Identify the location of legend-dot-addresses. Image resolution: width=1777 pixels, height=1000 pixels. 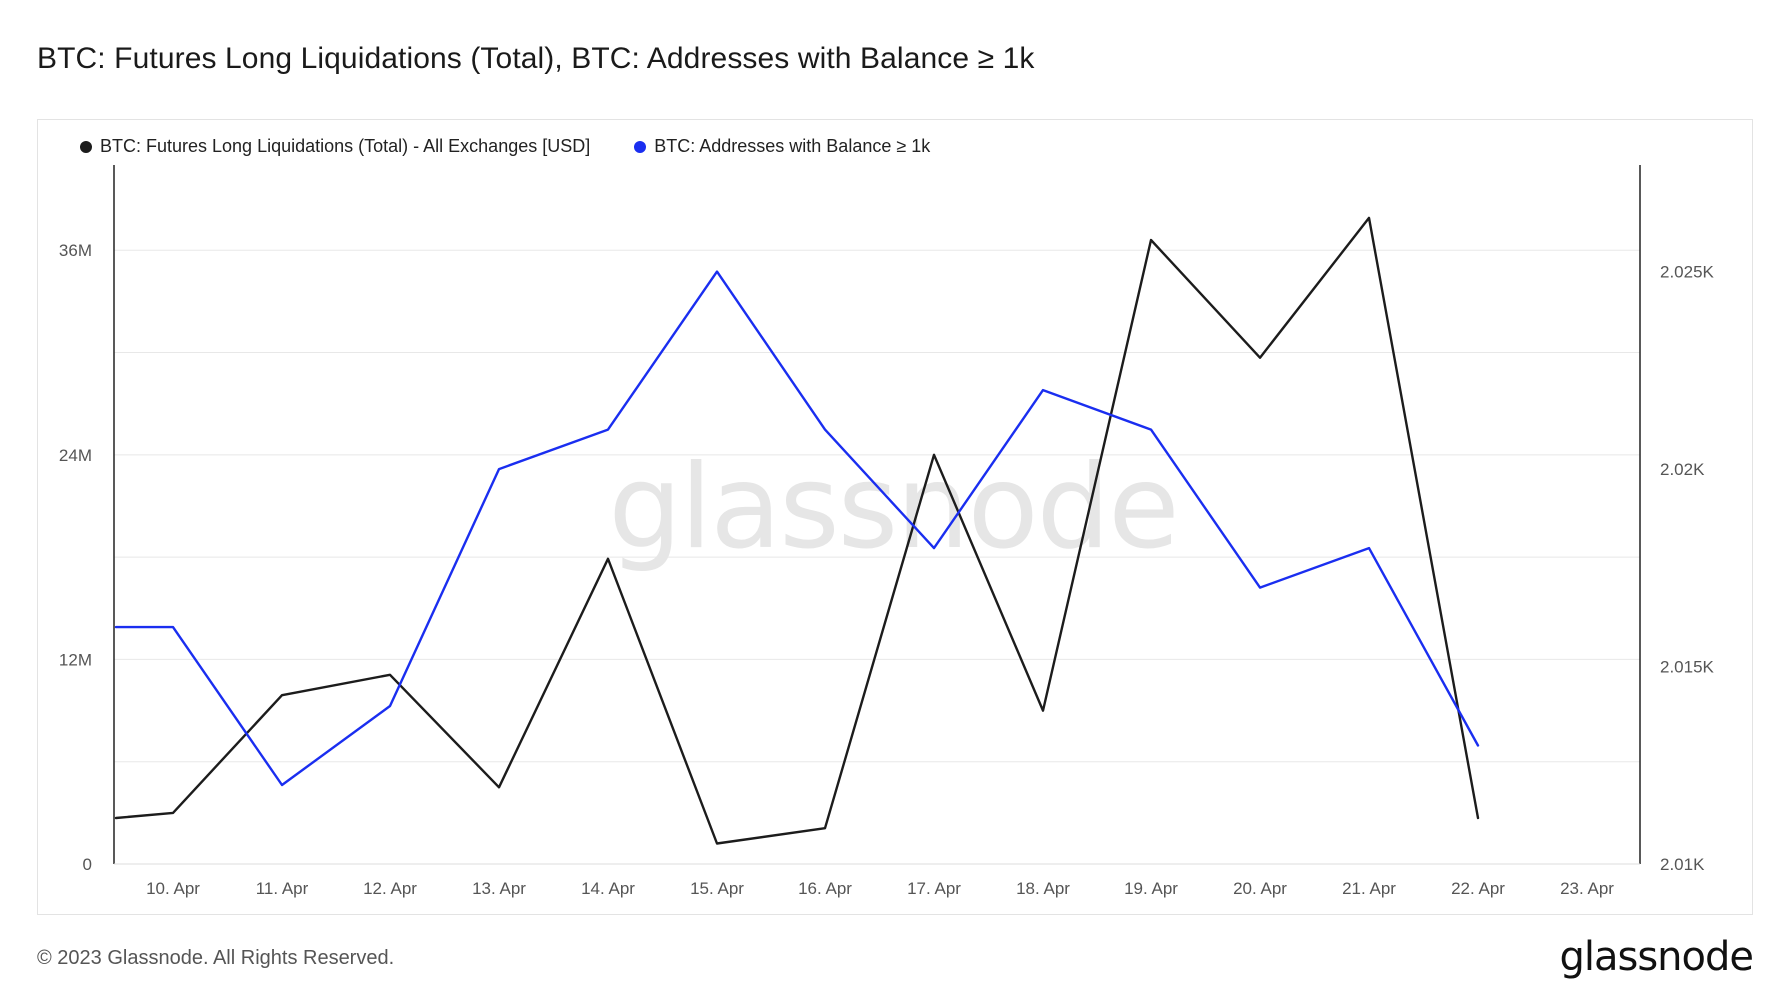
(640, 146).